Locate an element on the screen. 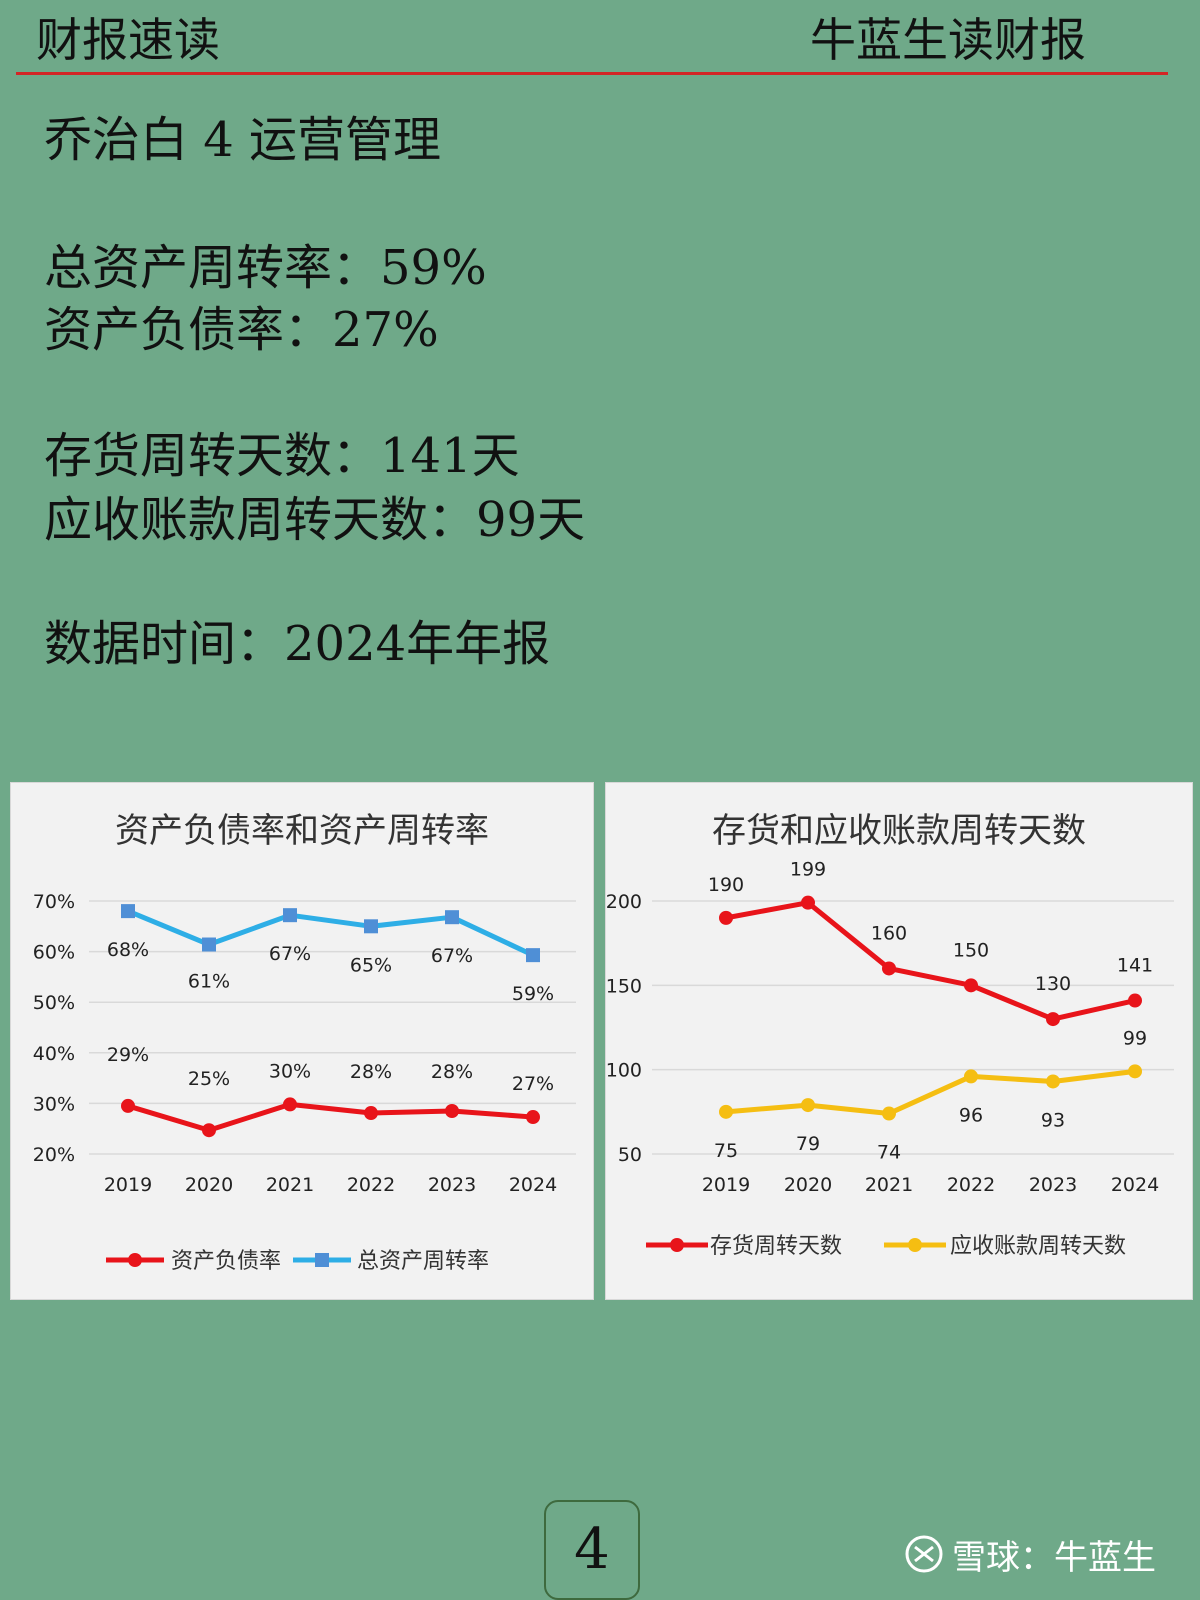 This screenshot has width=1200, height=1600. header-right-title: 牛蓝生读财报 is located at coordinates (948, 40).